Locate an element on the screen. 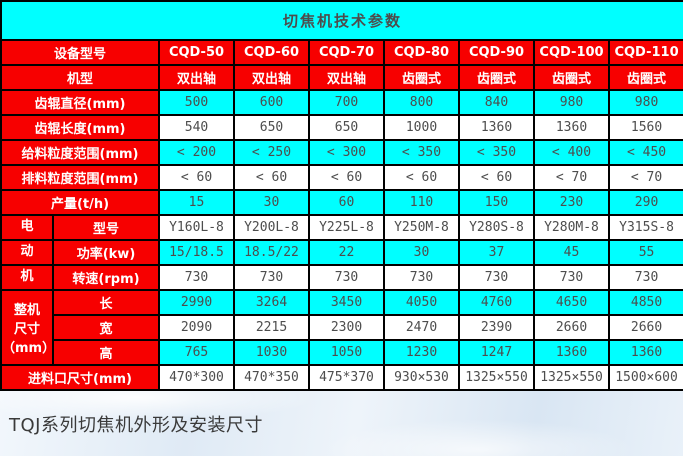 The height and width of the screenshot is (456, 683). value-cell: Y200L-8 is located at coordinates (271, 227).